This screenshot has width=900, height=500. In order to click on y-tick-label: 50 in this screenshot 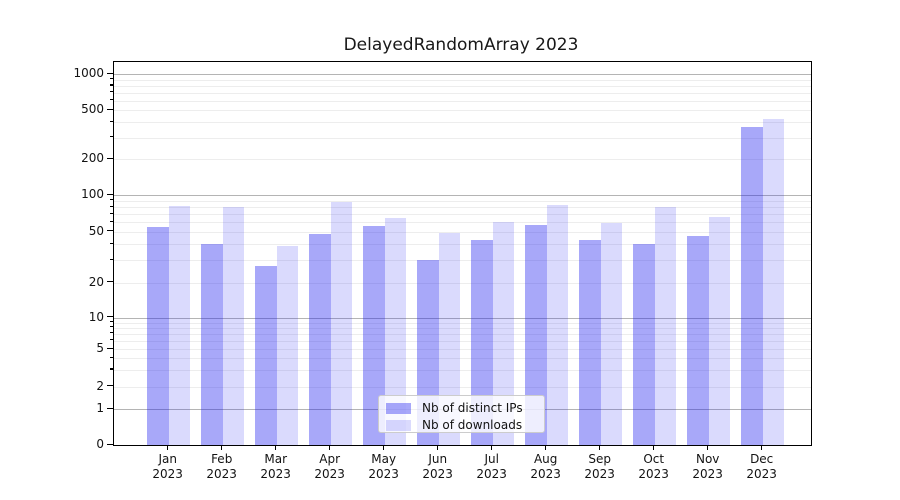, I will do `click(96, 230)`.